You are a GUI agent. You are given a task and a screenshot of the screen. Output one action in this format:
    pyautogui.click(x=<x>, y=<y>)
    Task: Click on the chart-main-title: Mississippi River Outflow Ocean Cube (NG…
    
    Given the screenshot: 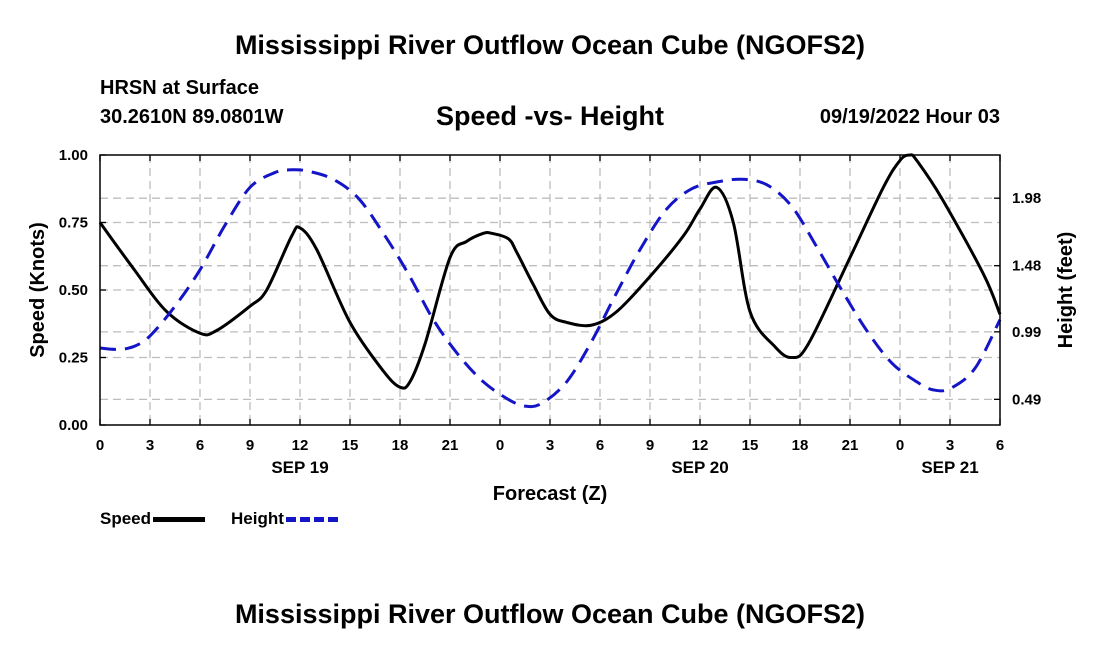 What is the action you would take?
    pyautogui.click(x=550, y=45)
    